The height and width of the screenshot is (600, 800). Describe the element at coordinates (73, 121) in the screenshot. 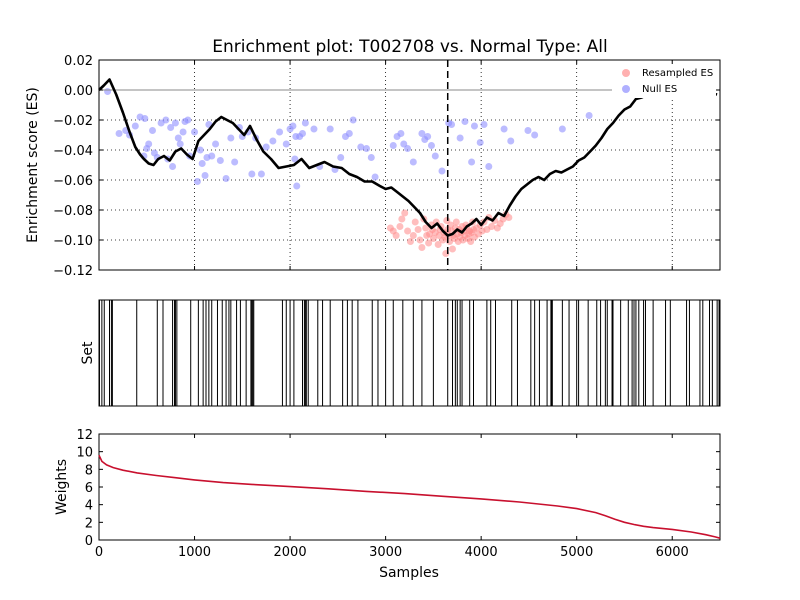

I see `y-tick-label: −0.02` at that location.